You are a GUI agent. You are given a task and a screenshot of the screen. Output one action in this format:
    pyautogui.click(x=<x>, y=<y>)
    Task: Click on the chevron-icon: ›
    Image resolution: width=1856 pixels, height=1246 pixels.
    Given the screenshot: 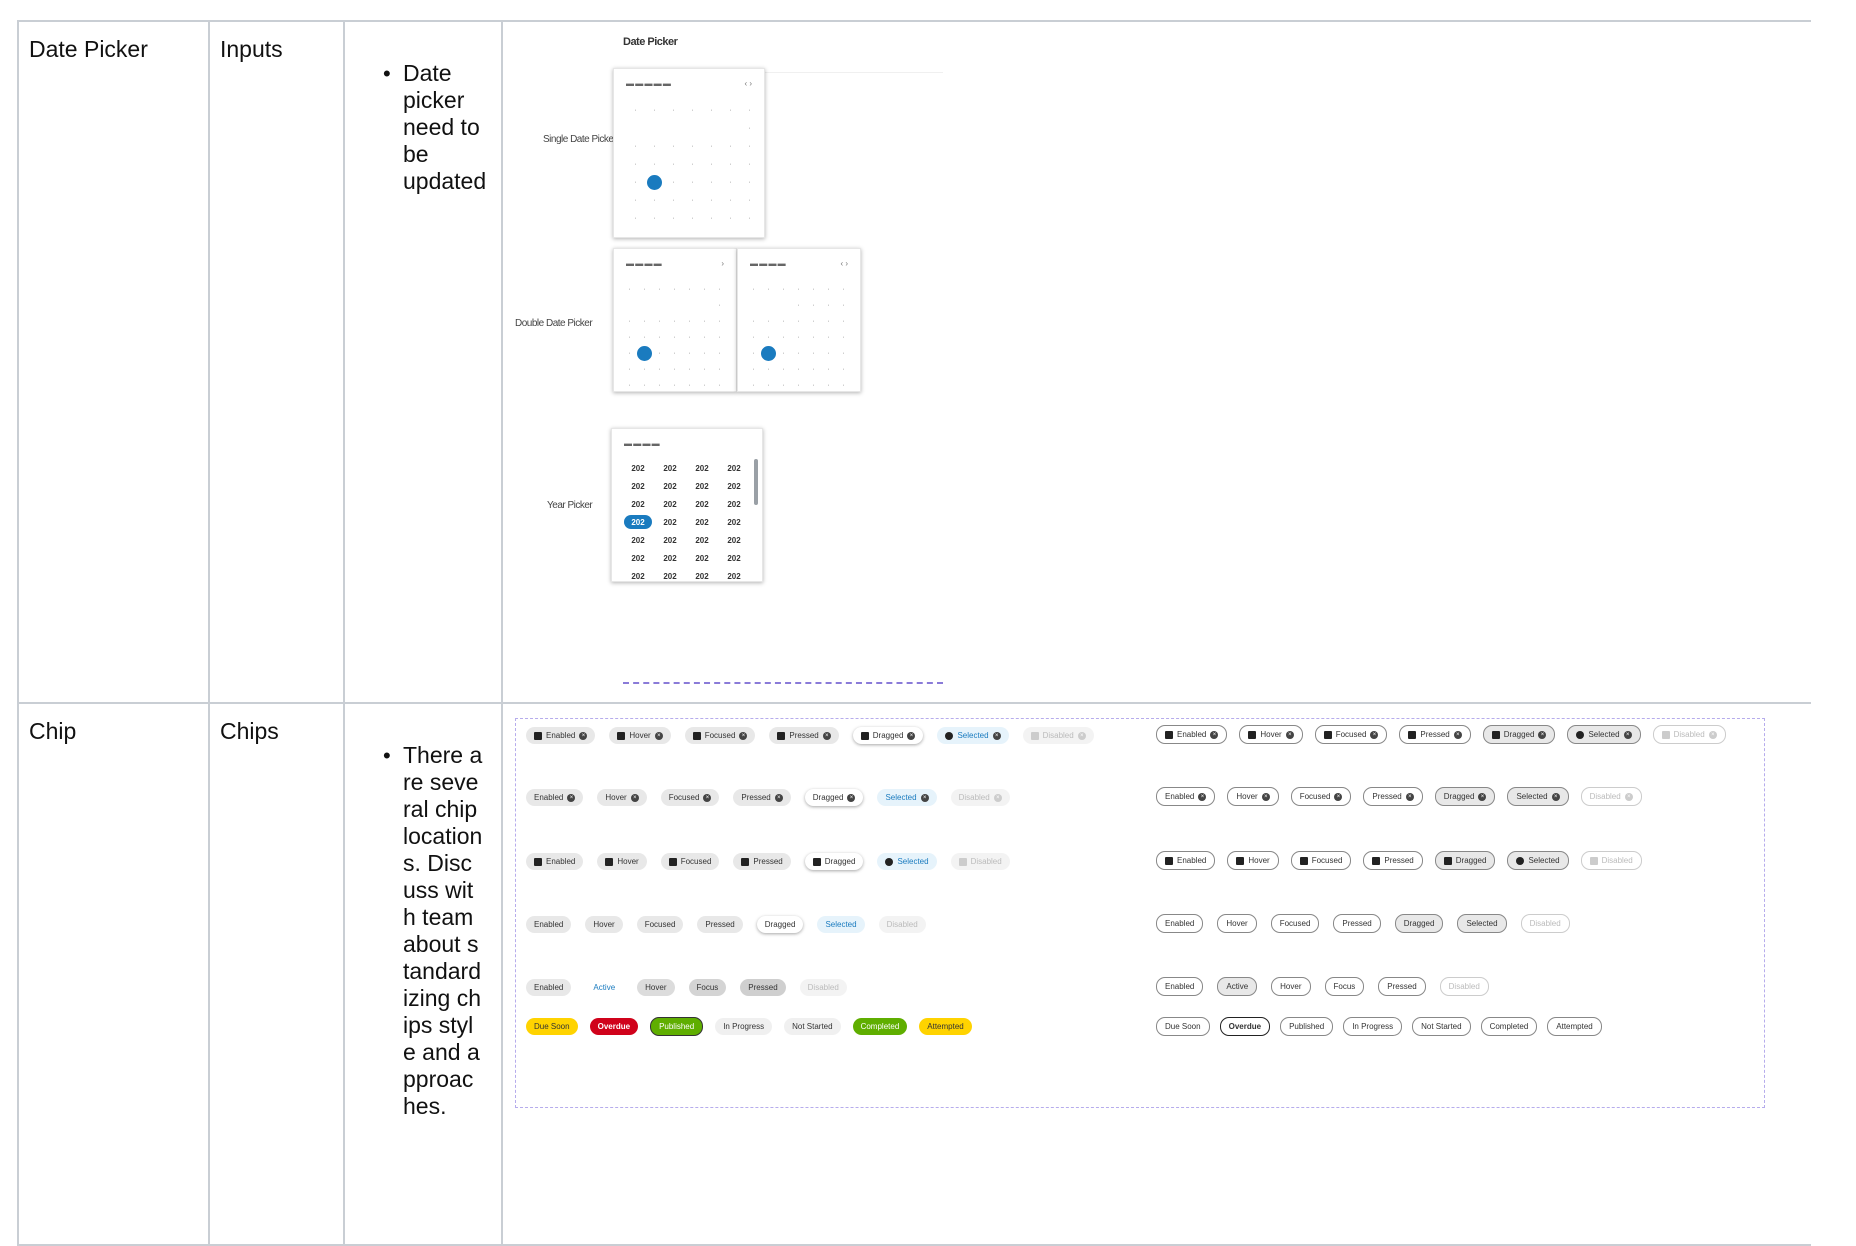 What is the action you would take?
    pyautogui.click(x=722, y=263)
    